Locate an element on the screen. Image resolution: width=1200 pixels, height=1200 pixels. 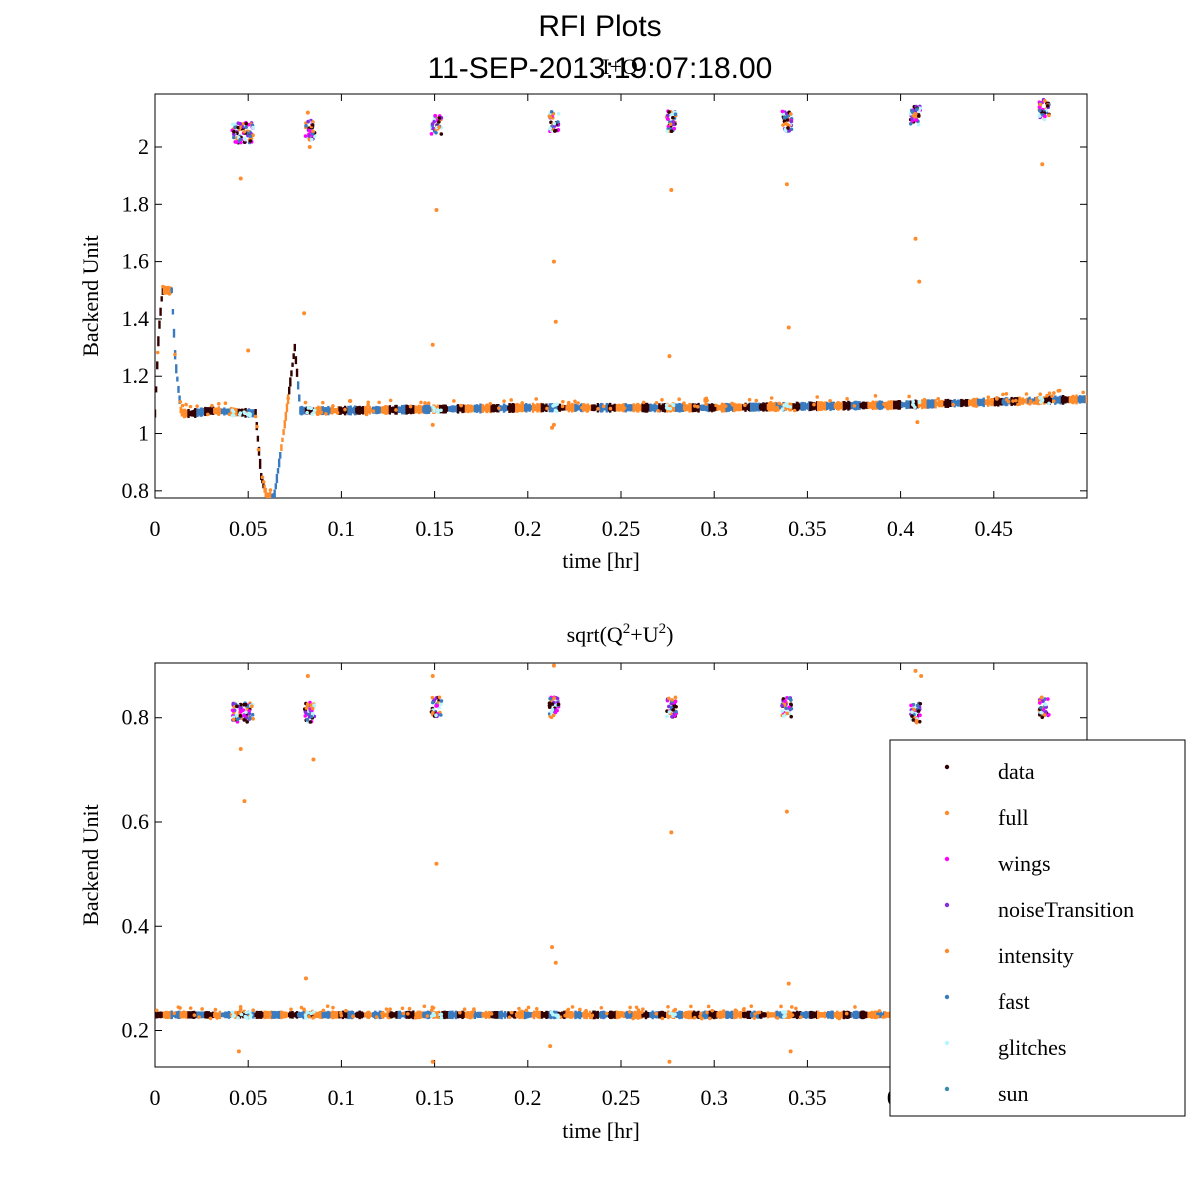
panel-title: I+Q is located at coordinates (620, 66).